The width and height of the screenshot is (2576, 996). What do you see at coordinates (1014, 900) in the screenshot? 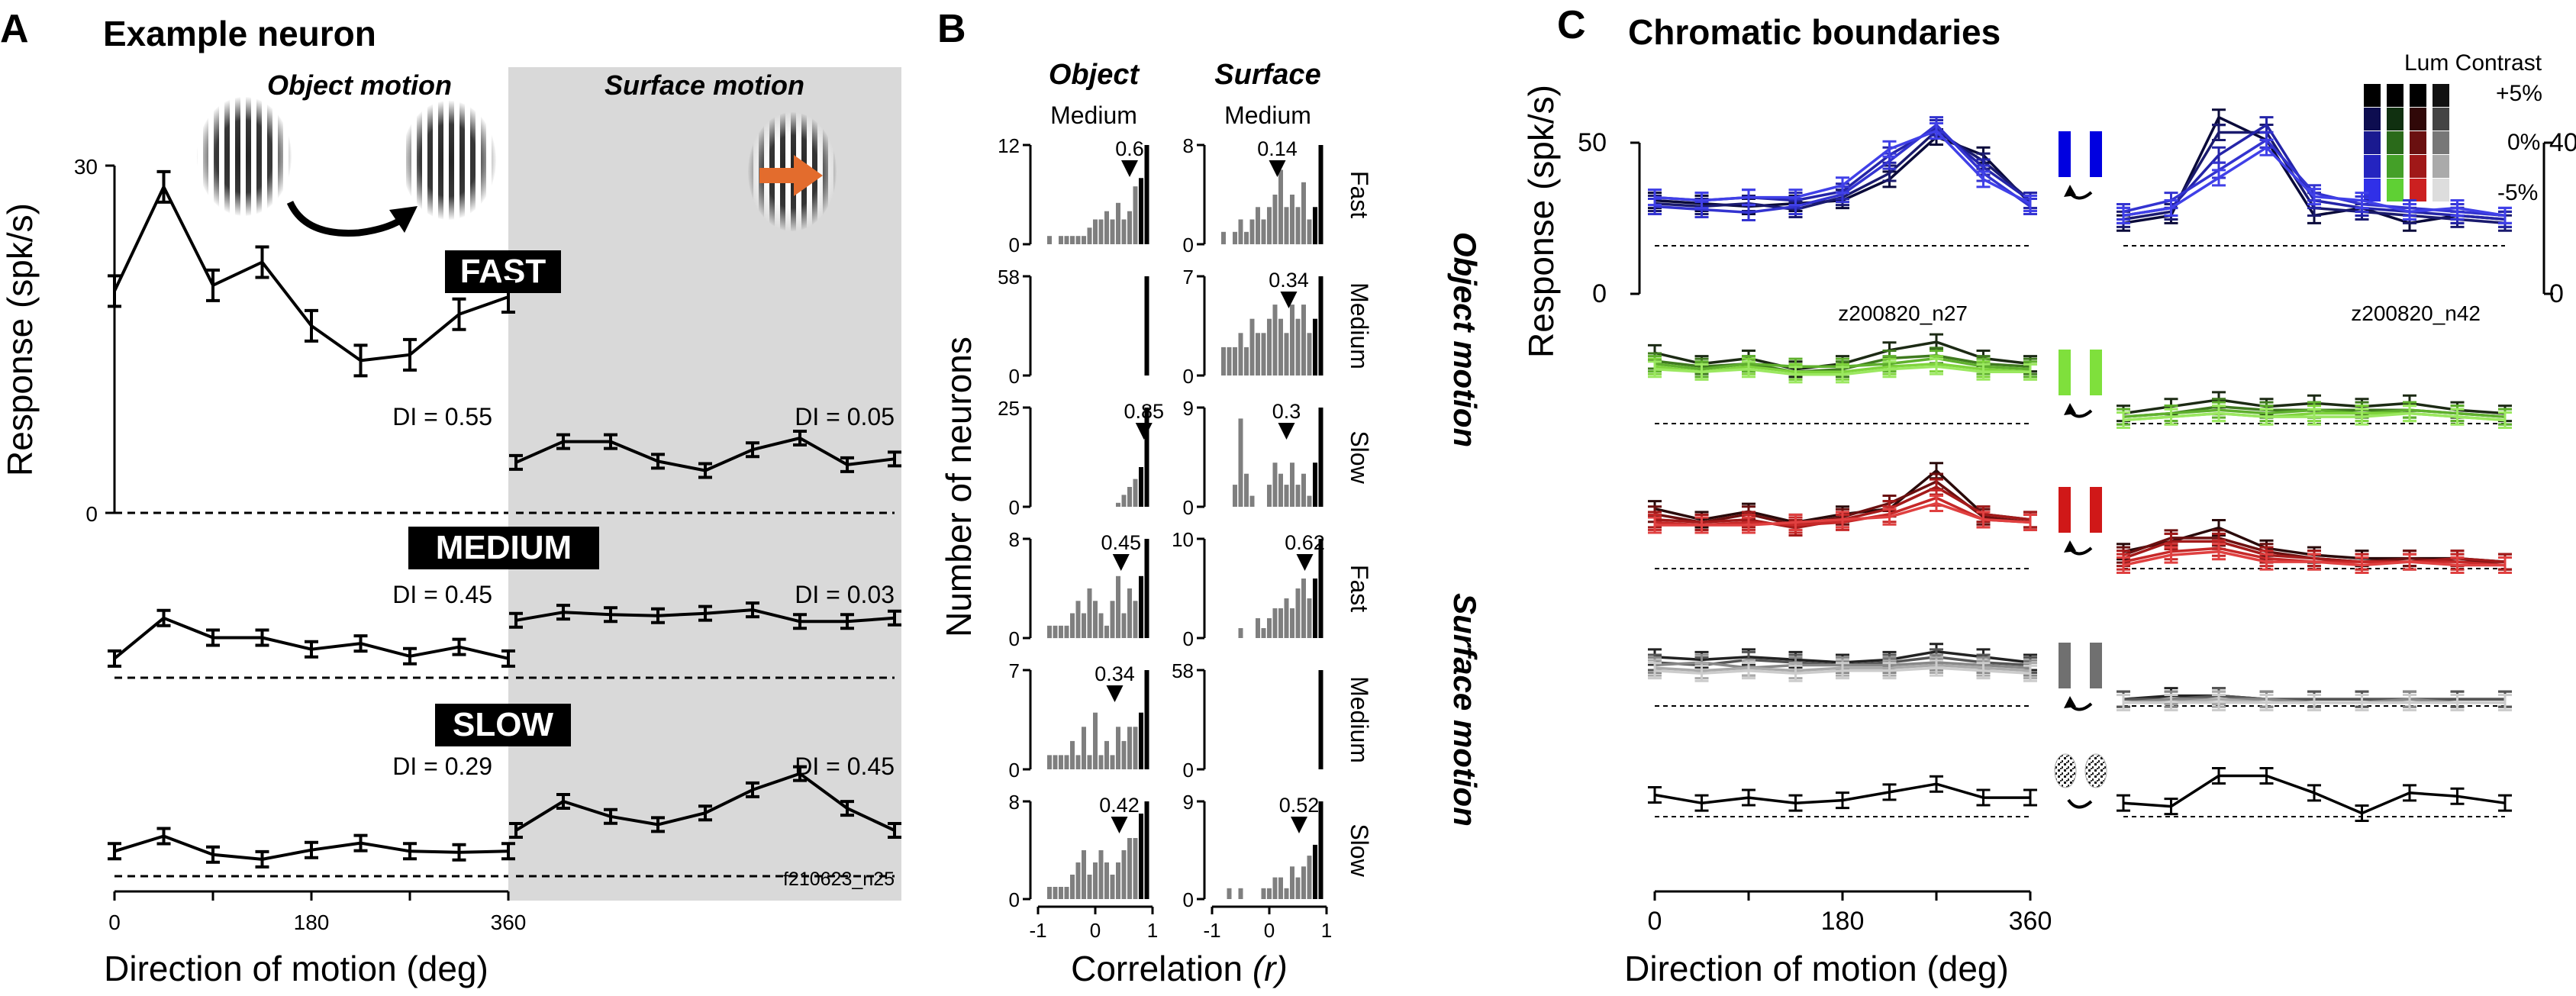
I see `hist-10-y0-label: 0` at bounding box center [1014, 900].